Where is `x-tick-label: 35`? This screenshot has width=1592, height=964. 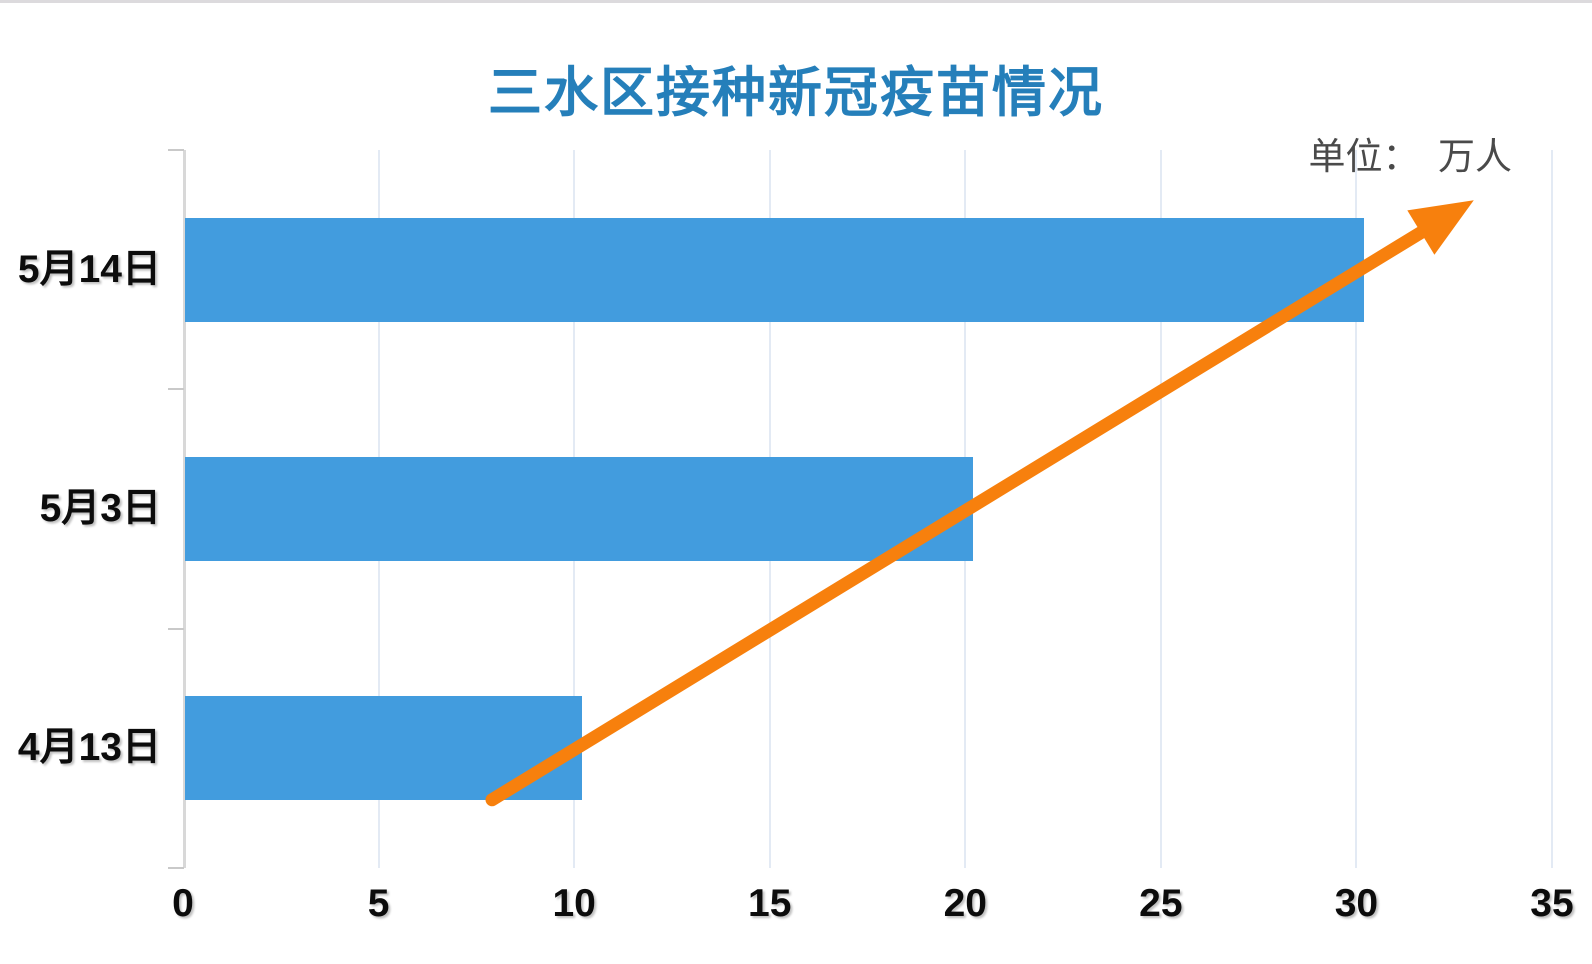 x-tick-label: 35 is located at coordinates (1552, 903).